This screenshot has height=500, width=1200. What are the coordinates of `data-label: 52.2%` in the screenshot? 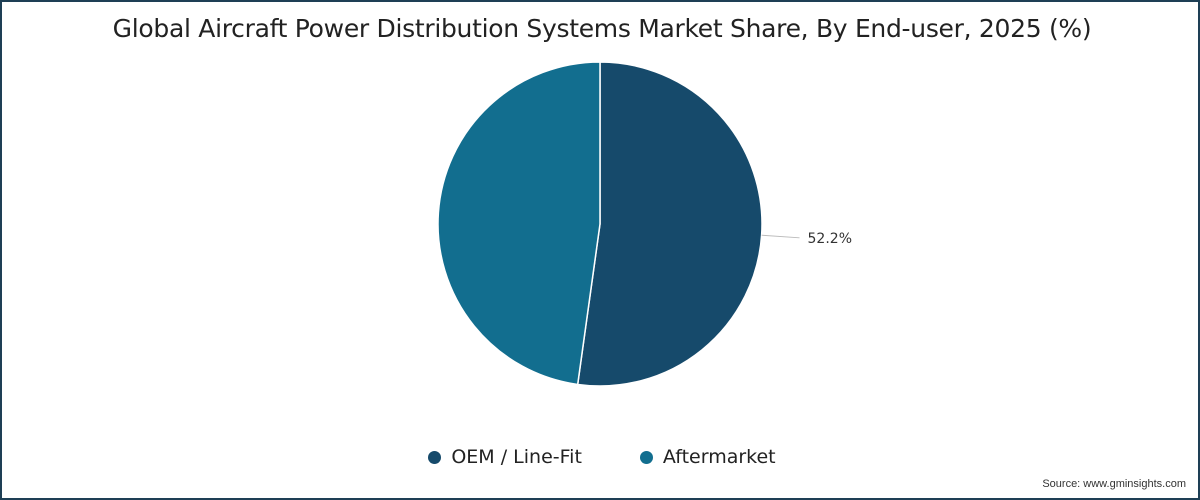 It's located at (830, 239).